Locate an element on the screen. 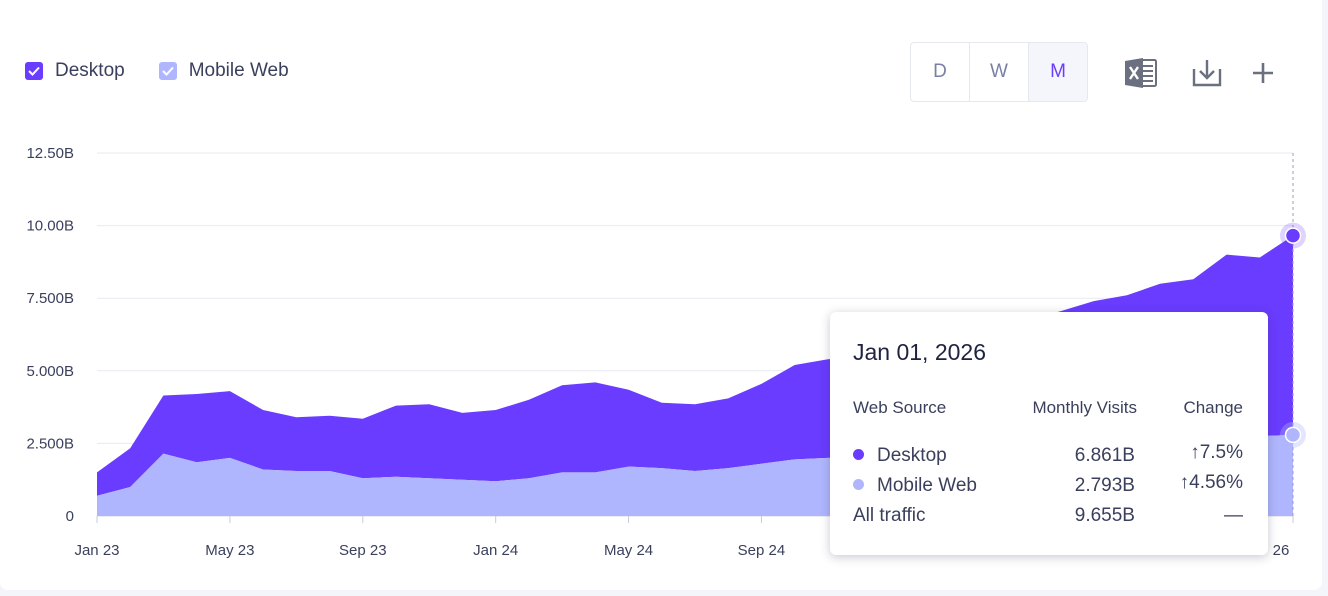 The height and width of the screenshot is (596, 1328). desktop-dot-icon is located at coordinates (858, 454).